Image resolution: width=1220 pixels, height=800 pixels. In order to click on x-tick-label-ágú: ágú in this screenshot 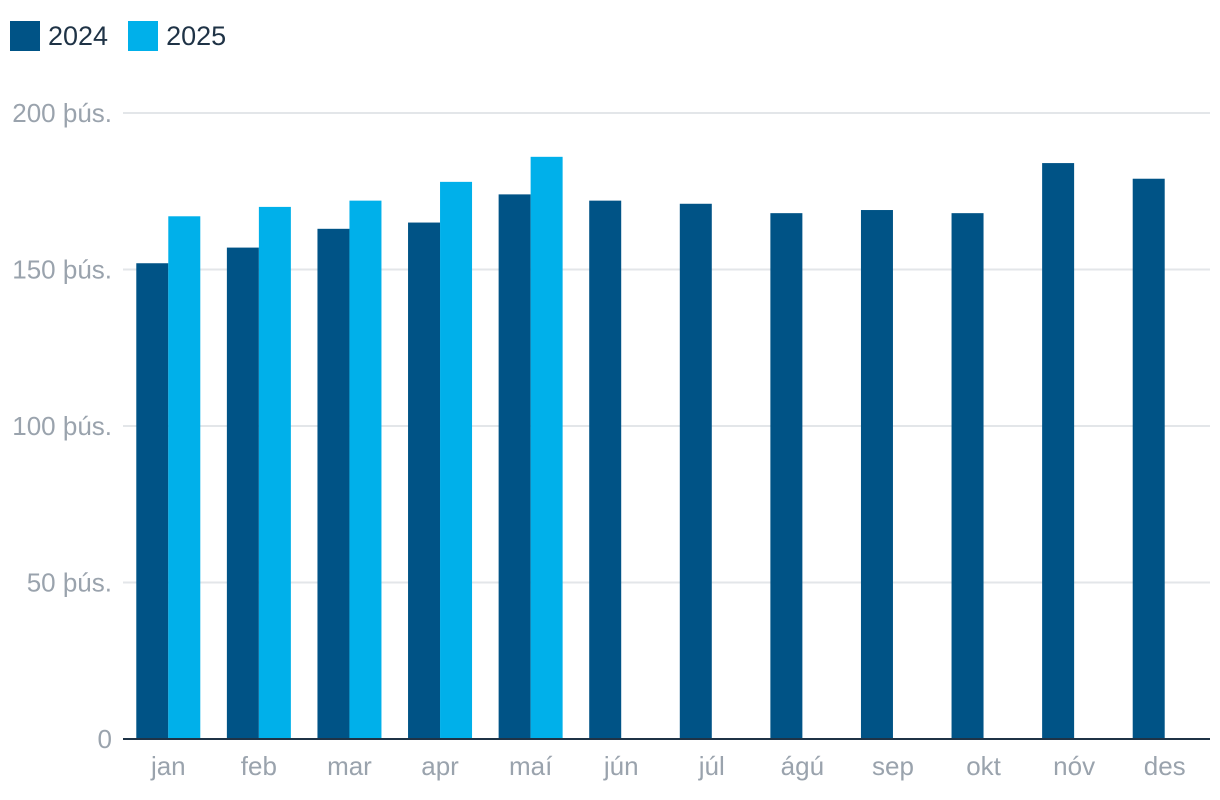, I will do `click(802, 766)`.